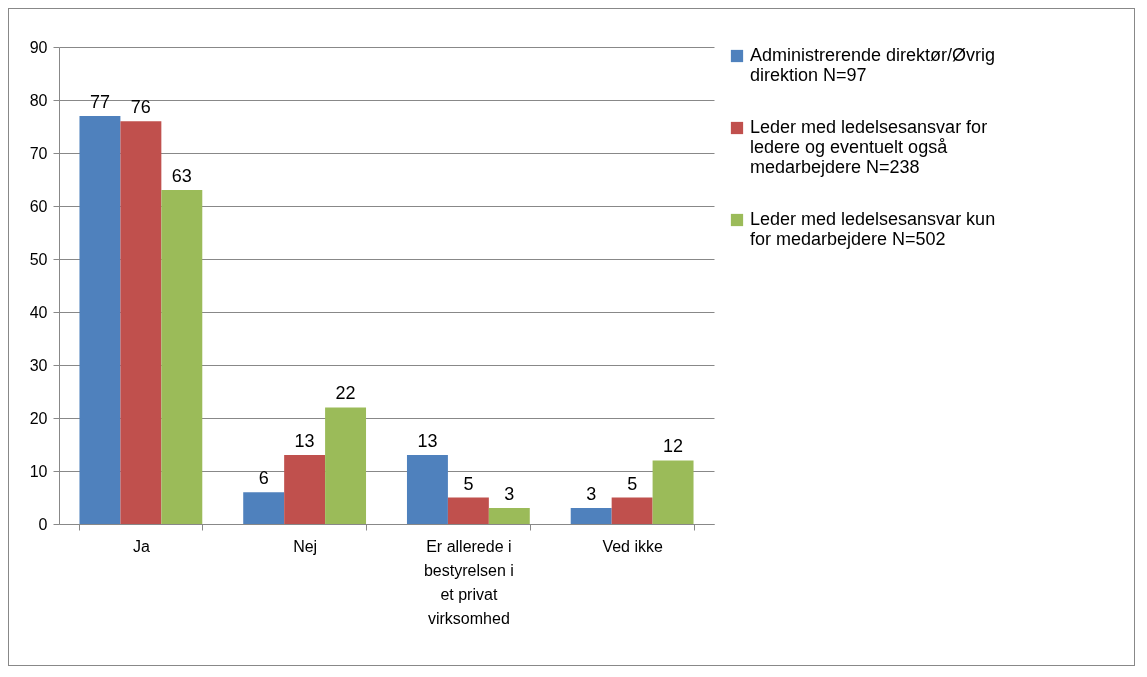  I want to click on y-tick-label: 0, so click(43, 524).